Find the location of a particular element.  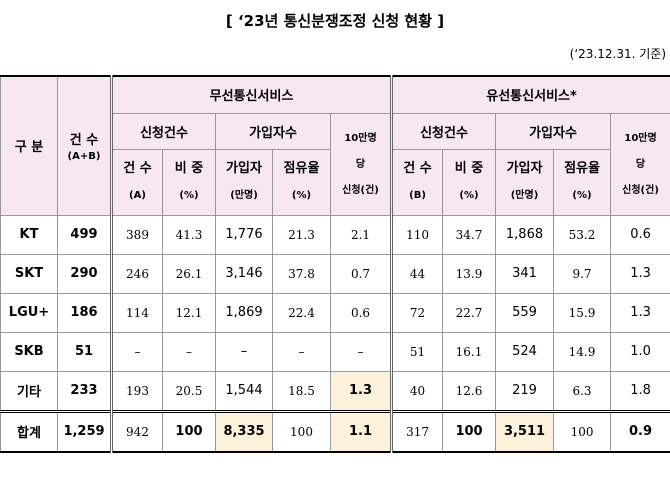

table-cell: 15.9 is located at coordinates (582, 312).